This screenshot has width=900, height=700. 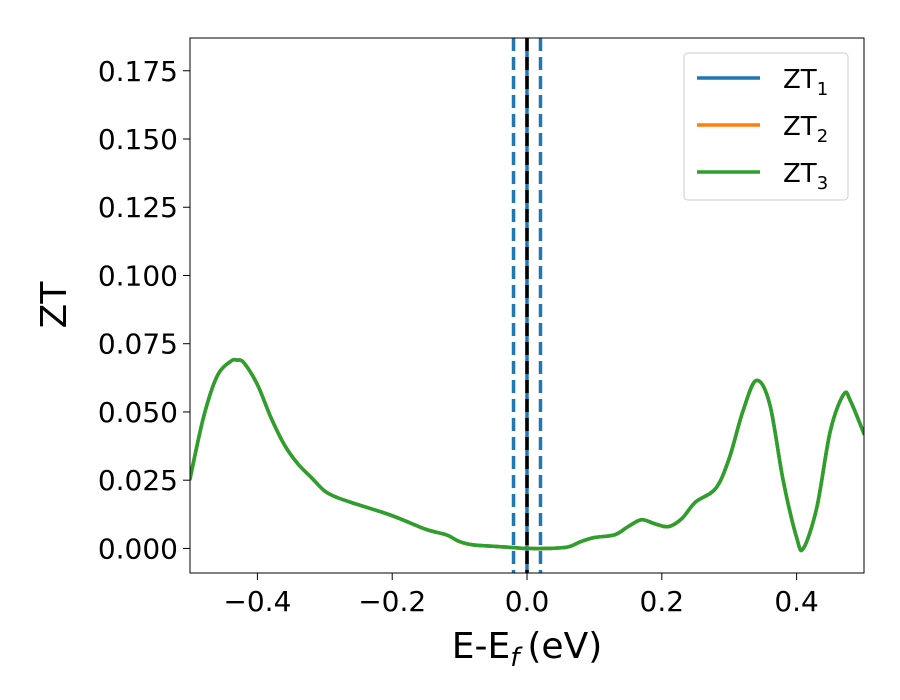 What do you see at coordinates (138, 412) in the screenshot?
I see `y-tick-label: 0.050` at bounding box center [138, 412].